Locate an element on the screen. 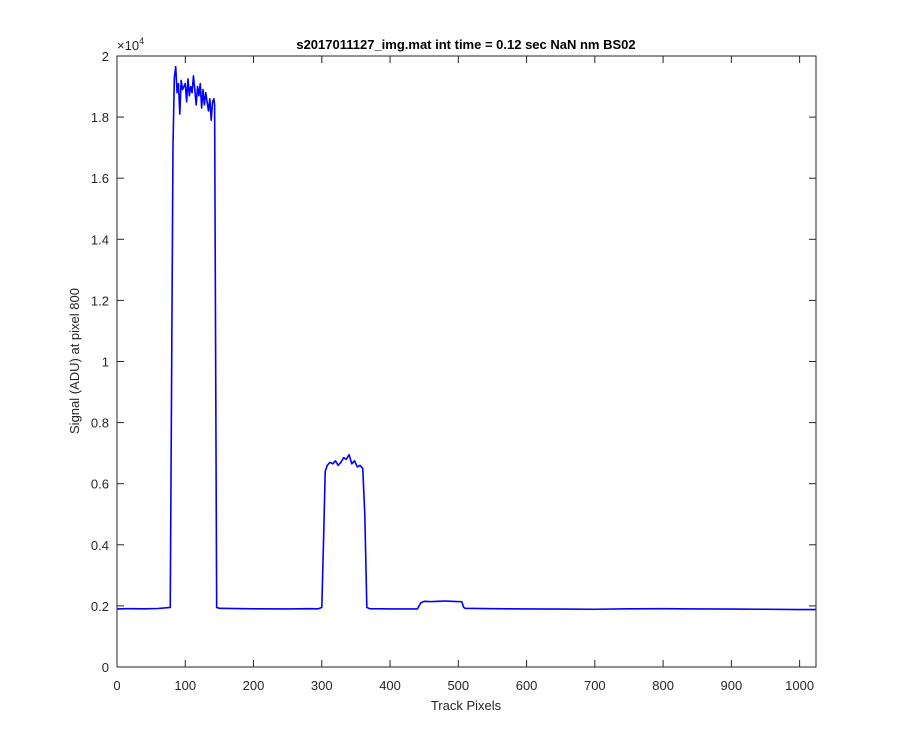  y-tick-label: 0.8 is located at coordinates (100, 423).